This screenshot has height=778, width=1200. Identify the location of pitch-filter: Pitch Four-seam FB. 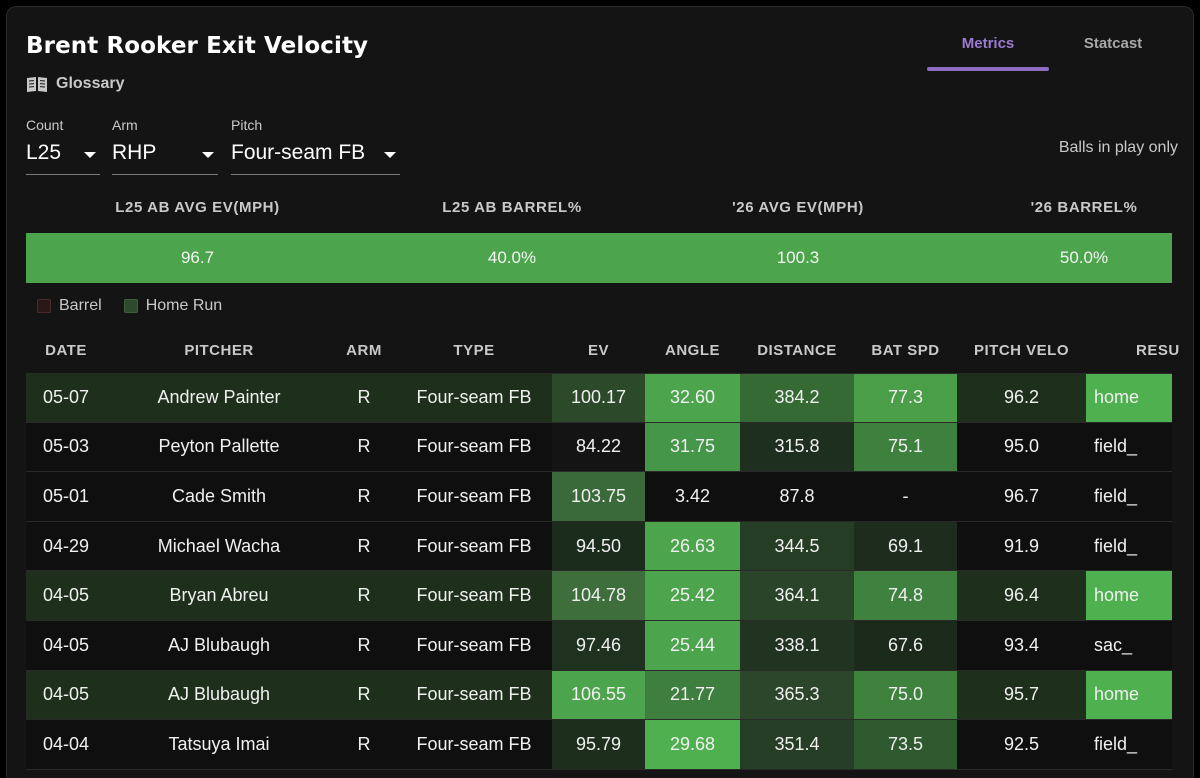
(315, 146).